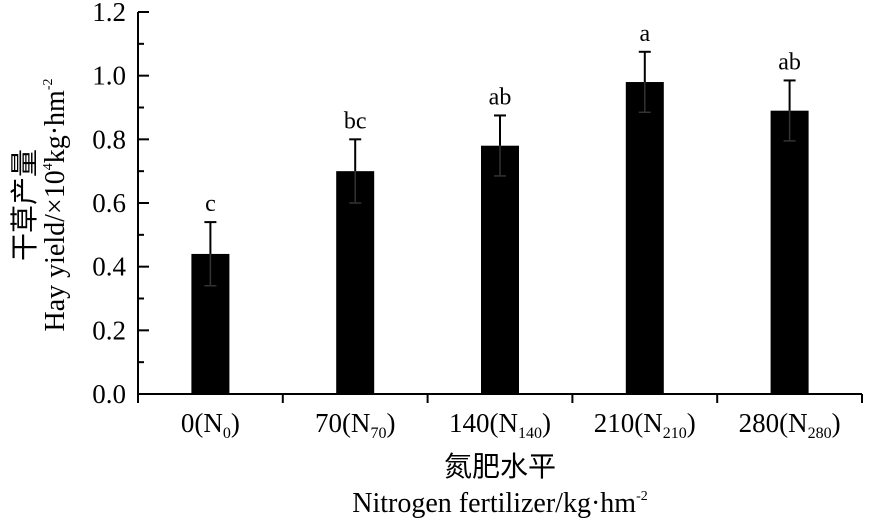  What do you see at coordinates (25, 205) in the screenshot?
I see `y-axis-title-cn: 干草产量` at bounding box center [25, 205].